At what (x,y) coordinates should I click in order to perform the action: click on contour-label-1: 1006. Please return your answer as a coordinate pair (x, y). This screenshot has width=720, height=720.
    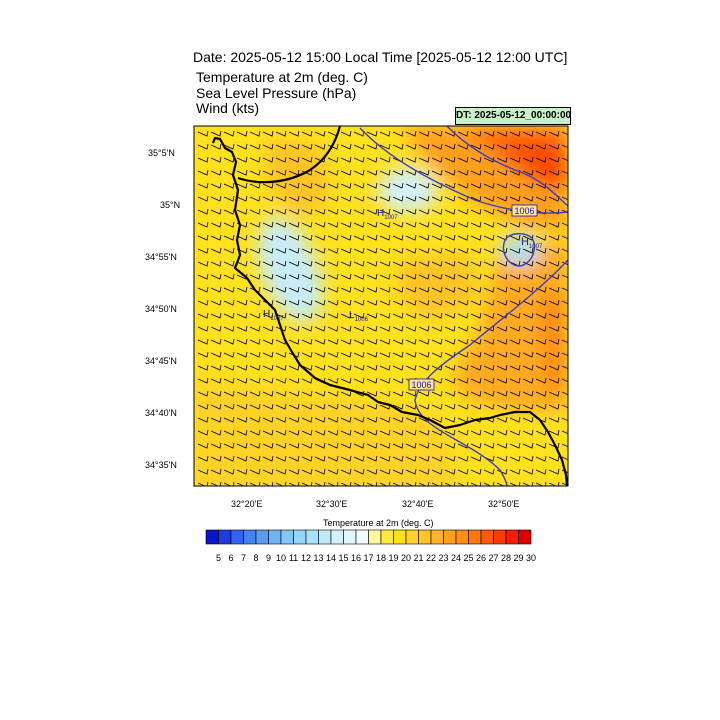
    Looking at the image, I should click on (524, 210).